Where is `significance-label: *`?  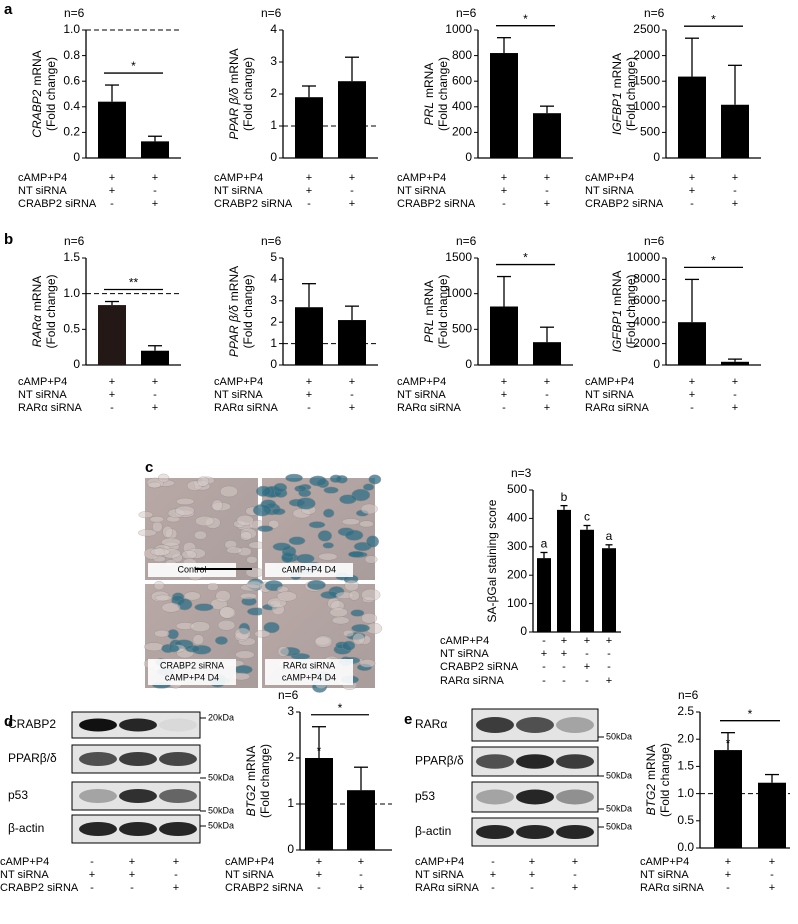 significance-label: * is located at coordinates (525, 19).